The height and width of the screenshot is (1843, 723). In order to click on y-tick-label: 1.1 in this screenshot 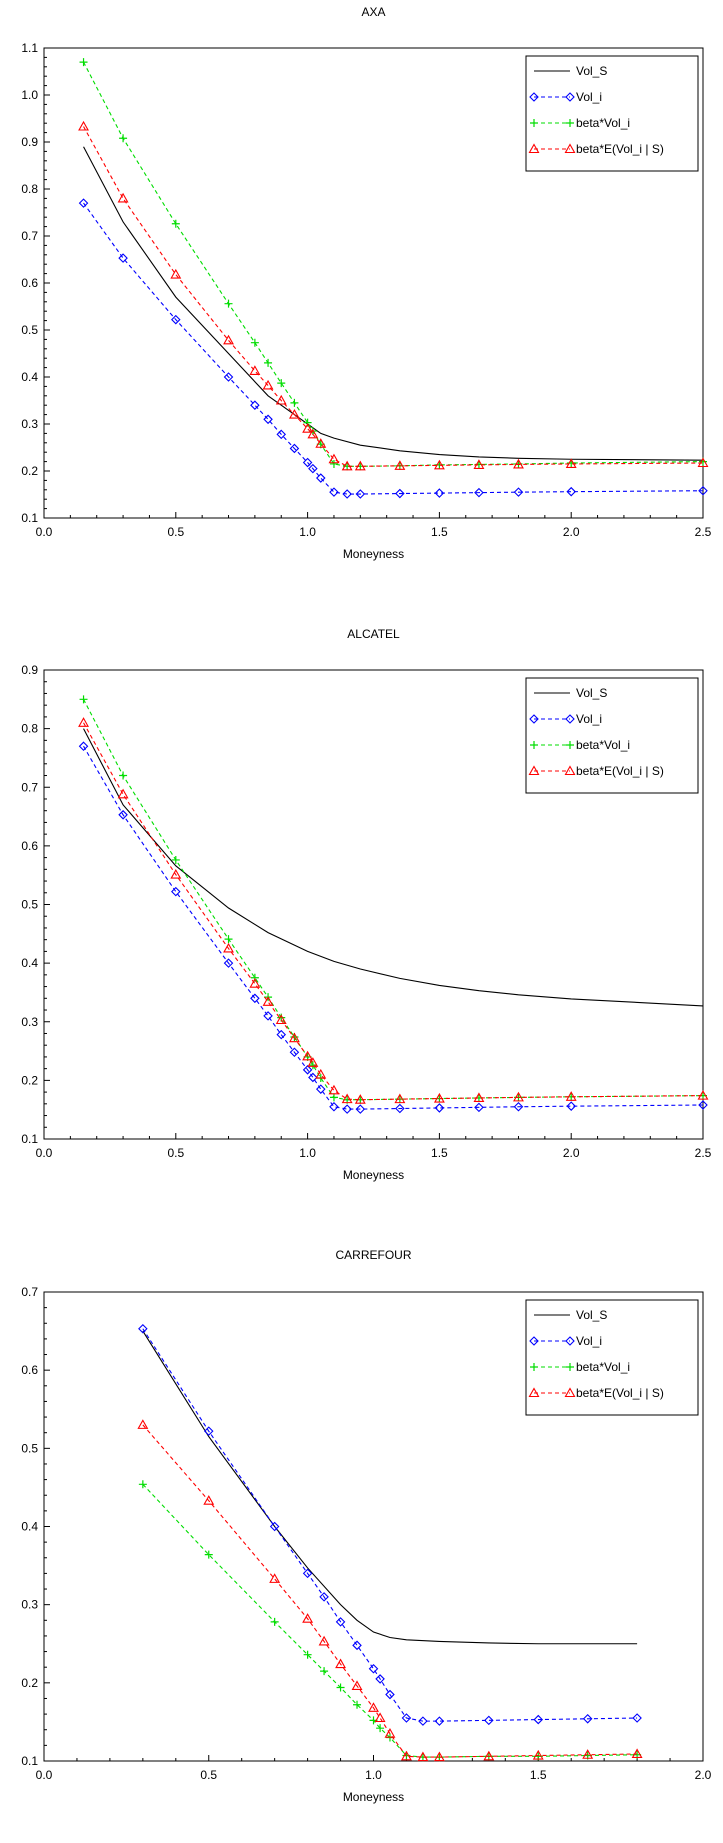, I will do `click(29, 48)`.